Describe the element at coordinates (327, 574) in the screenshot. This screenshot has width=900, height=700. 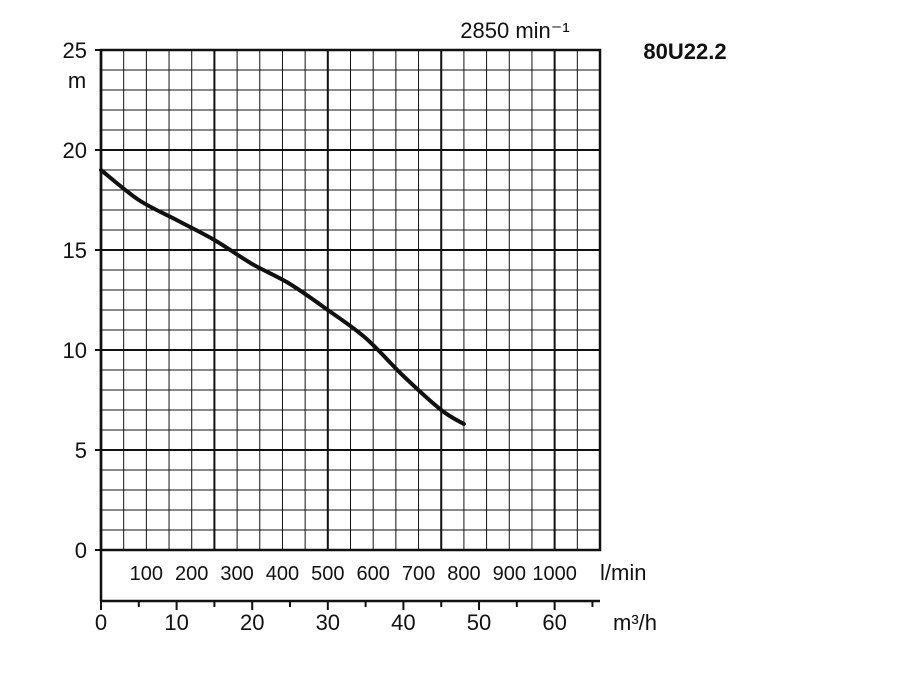
I see `x-lpm-tick-label: 500` at that location.